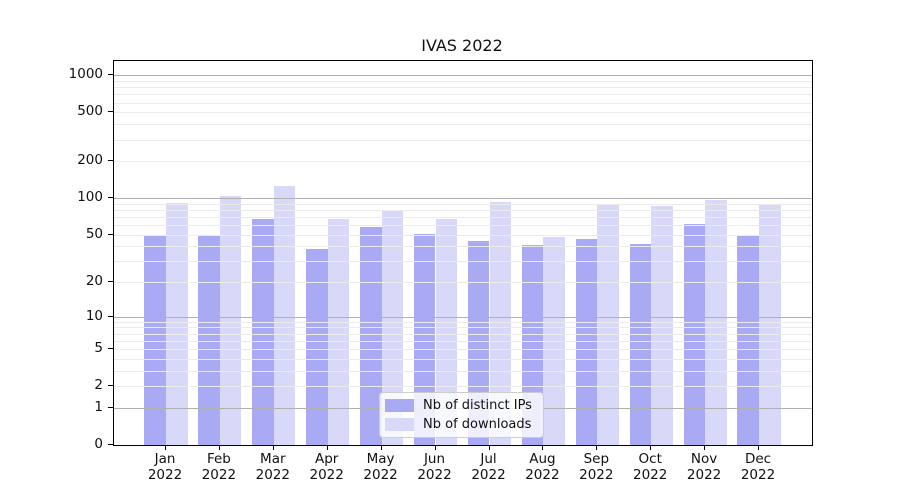 The height and width of the screenshot is (500, 900). I want to click on y-tick-label: 0, so click(98, 444).